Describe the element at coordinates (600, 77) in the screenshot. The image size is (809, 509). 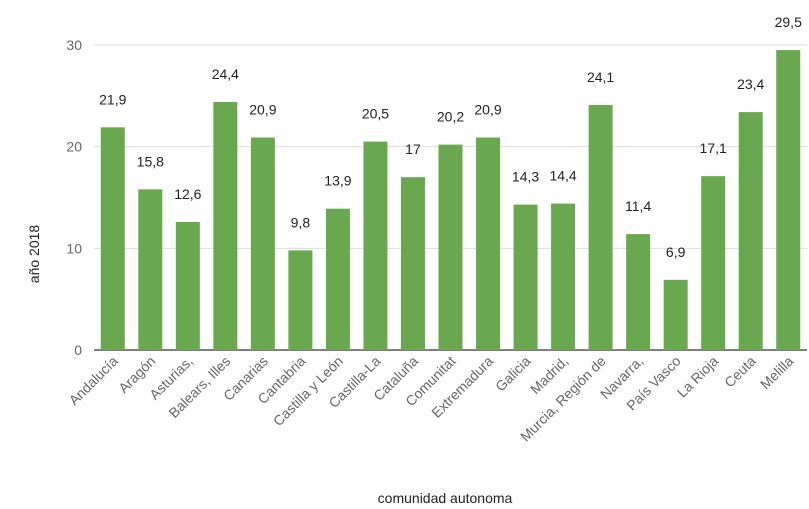
I see `data-label: 24,1` at that location.